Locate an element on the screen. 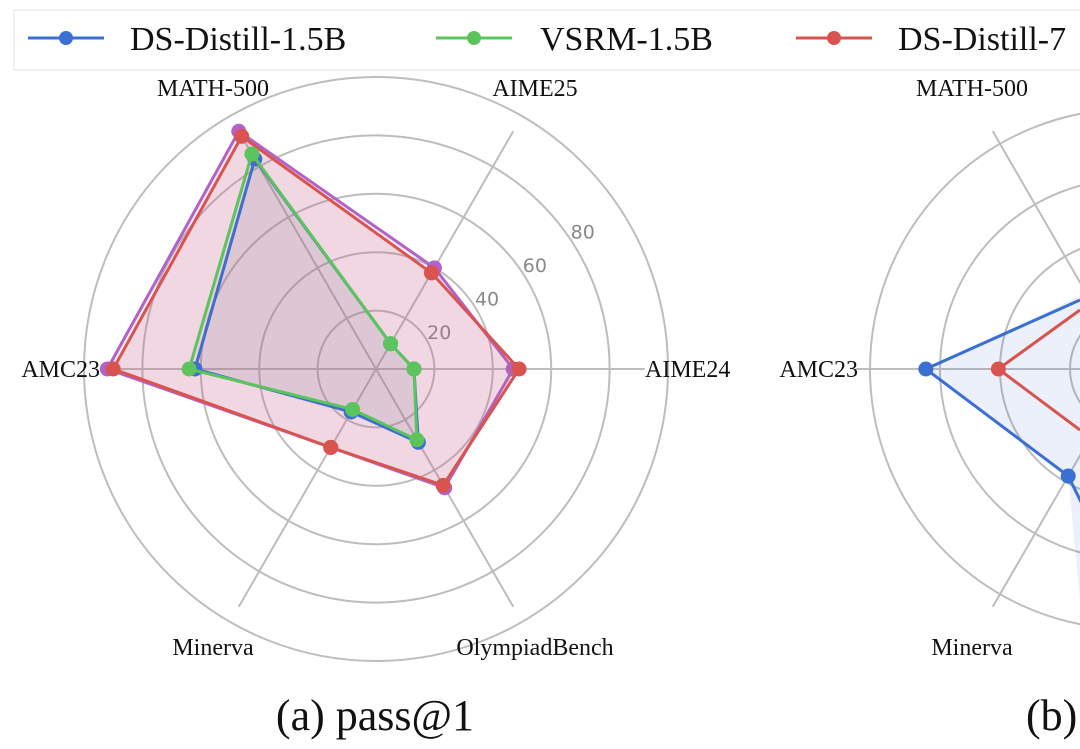 This screenshot has height=749, width=1080. legend-box is located at coordinates (546, 40).